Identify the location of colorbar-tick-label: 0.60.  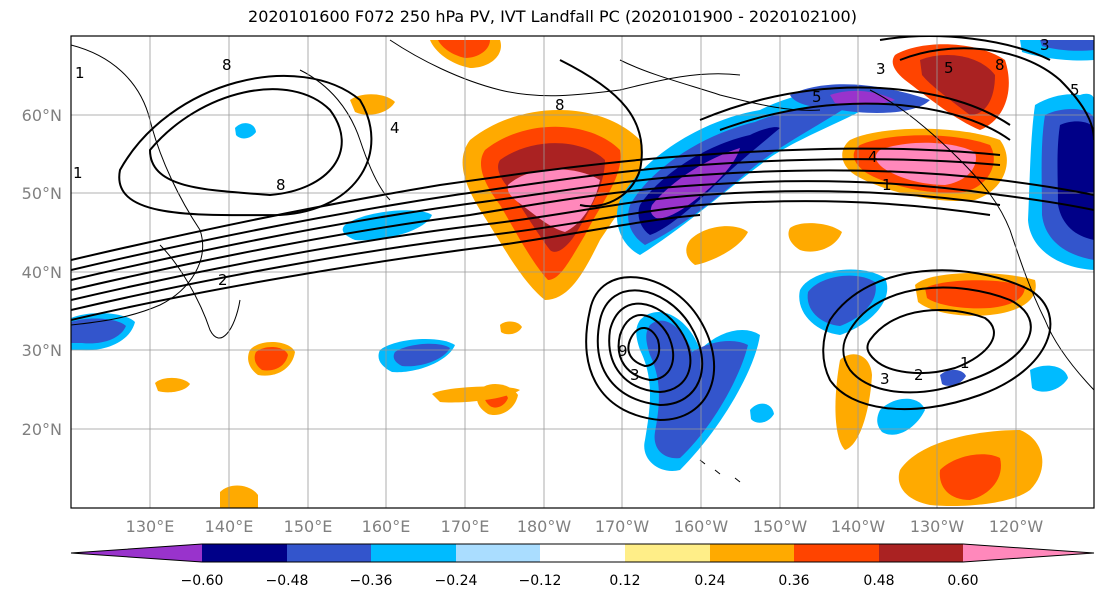
(962, 581).